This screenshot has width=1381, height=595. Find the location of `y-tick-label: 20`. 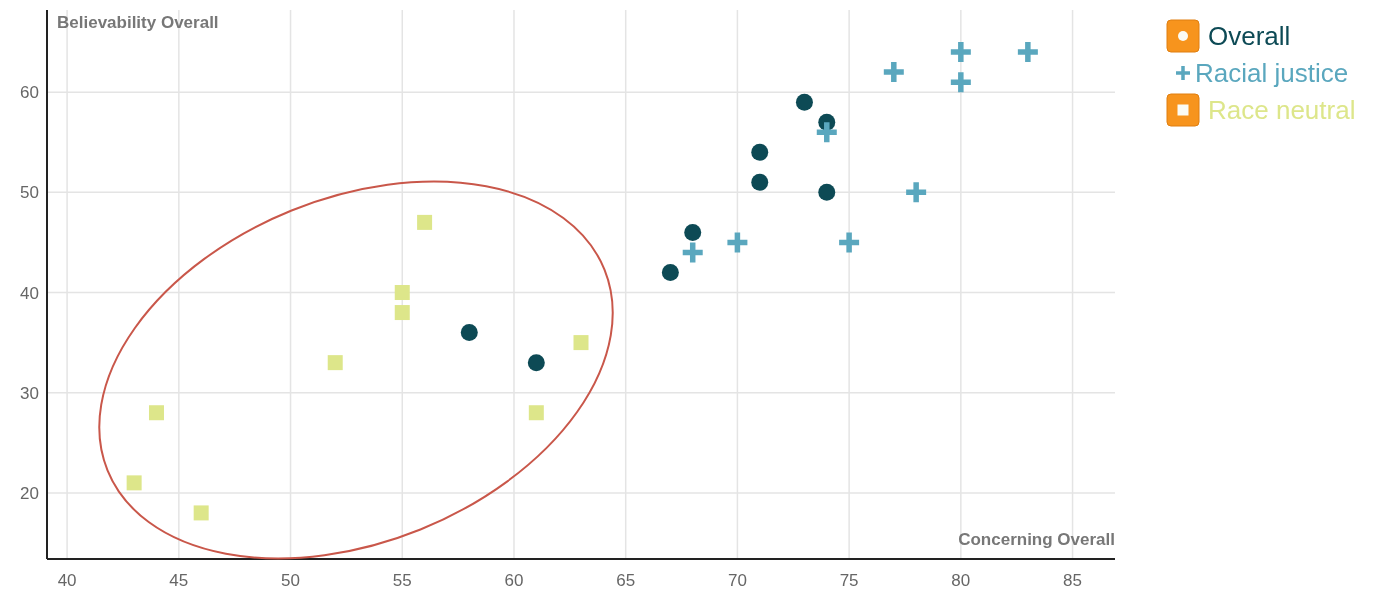

y-tick-label: 20 is located at coordinates (29, 493).